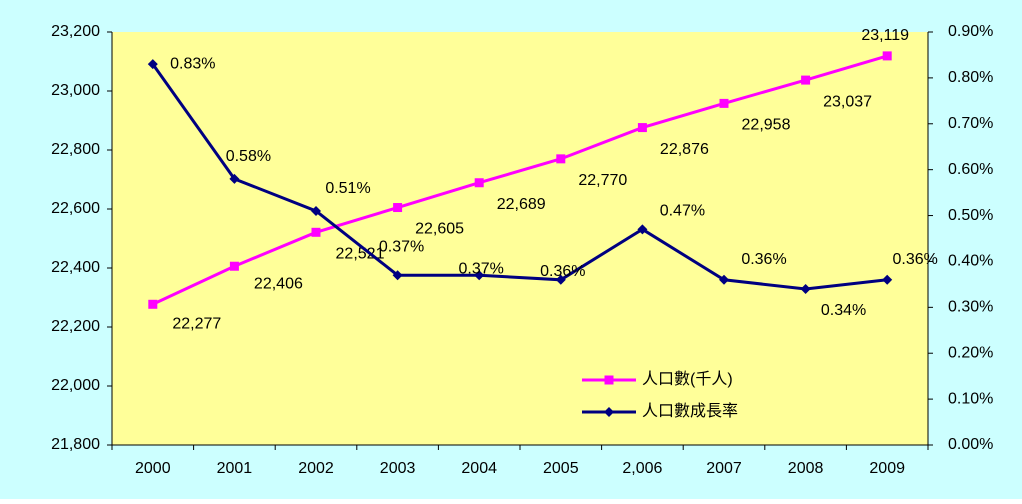 The width and height of the screenshot is (1022, 504). Describe the element at coordinates (684, 149) in the screenshot. I see `data-label: 22,876` at that location.